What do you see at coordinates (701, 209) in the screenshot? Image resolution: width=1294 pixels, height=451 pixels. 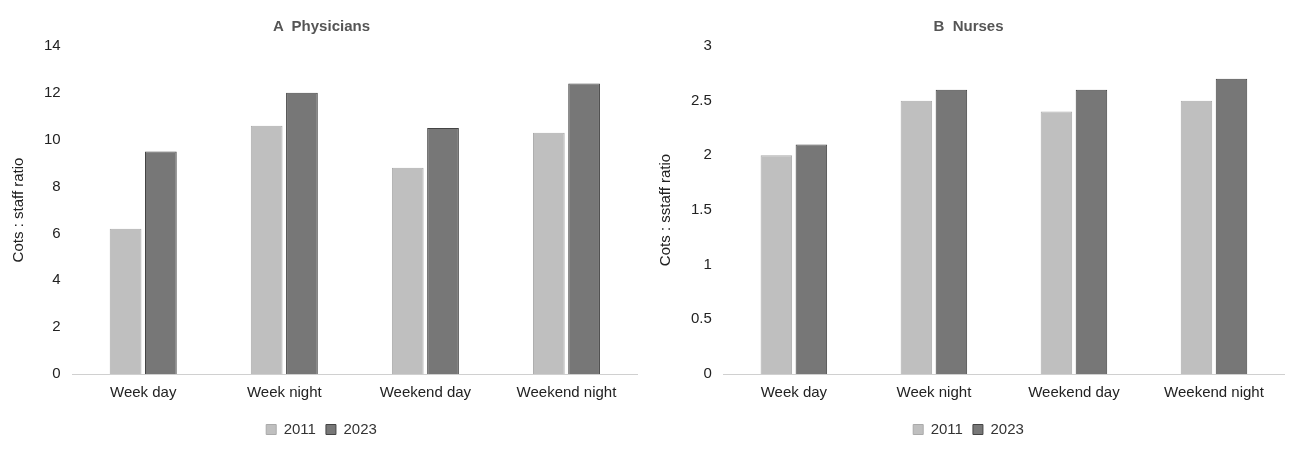 I see `y-tick-label: 1.5` at bounding box center [701, 209].